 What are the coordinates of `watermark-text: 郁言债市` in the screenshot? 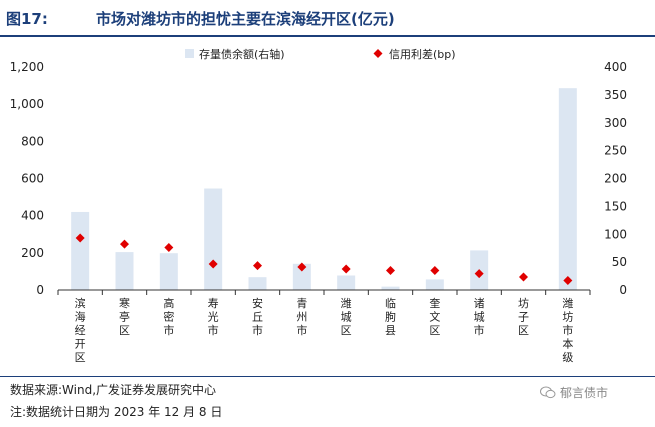 It's located at (584, 393).